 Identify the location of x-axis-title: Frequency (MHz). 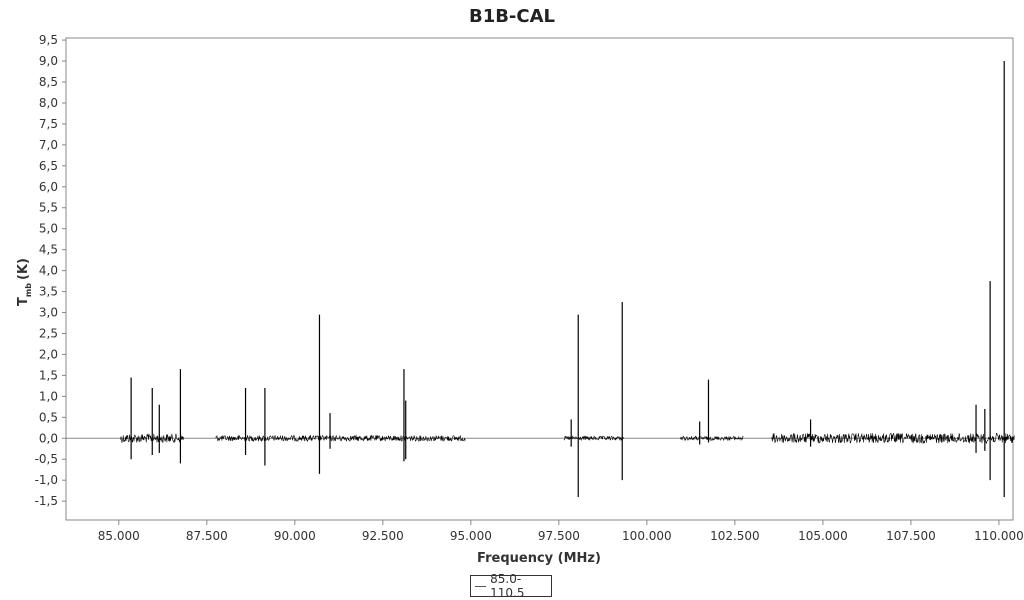
(539, 558).